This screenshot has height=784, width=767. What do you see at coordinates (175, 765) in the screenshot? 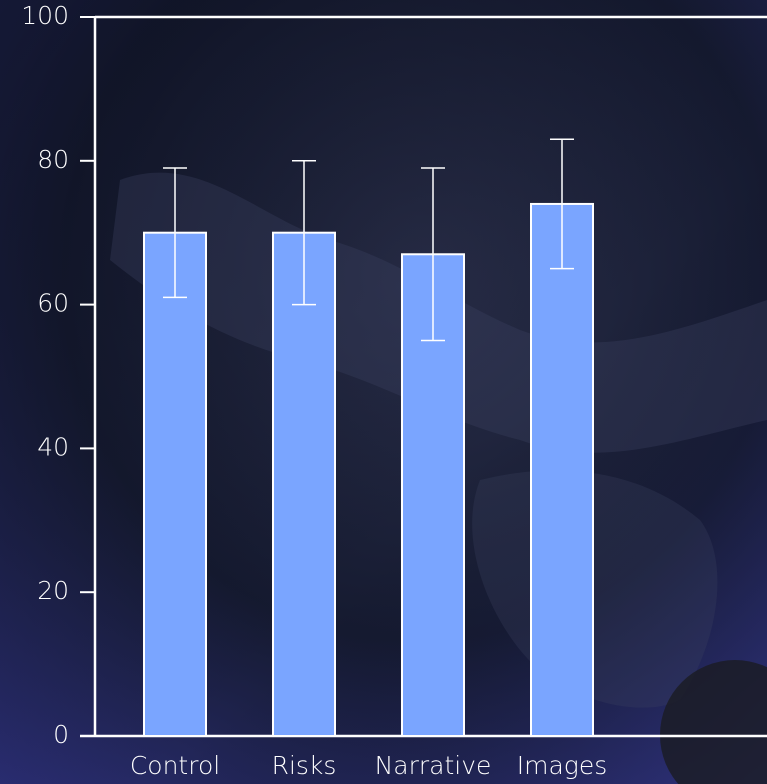
I see `x-tick-label: Control` at bounding box center [175, 765].